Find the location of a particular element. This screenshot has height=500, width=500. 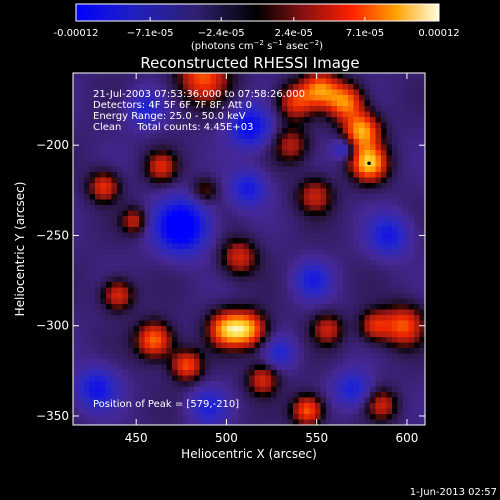

annotation-energy-range: Energy Range: 25.0 - 50.0 keV is located at coordinates (169, 116).